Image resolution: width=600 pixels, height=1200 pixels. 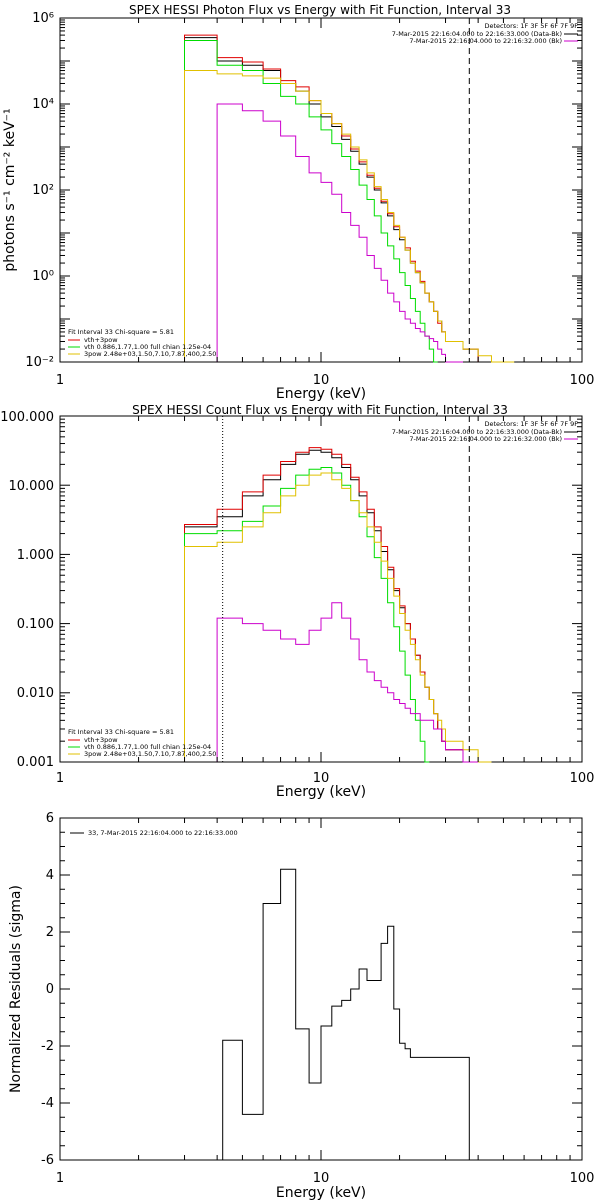 I want to click on residuals-y-tick-2: 2, so click(x=50, y=932).